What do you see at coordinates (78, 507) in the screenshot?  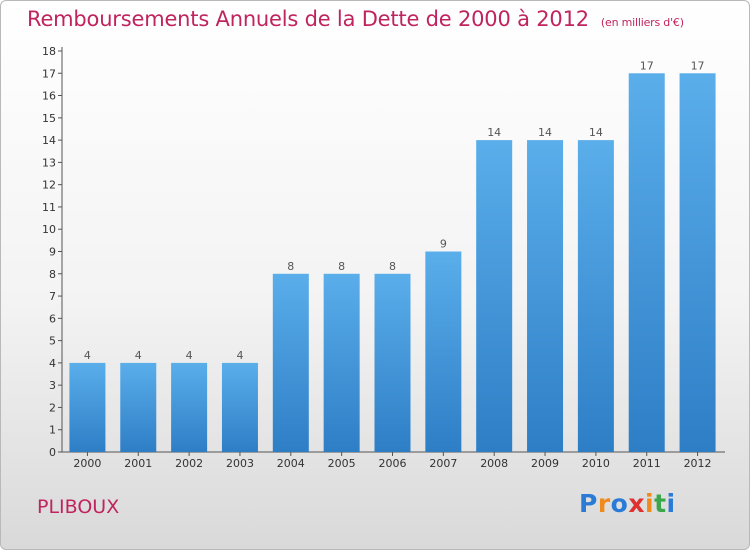 I see `place-name: PLIBOUX` at bounding box center [78, 507].